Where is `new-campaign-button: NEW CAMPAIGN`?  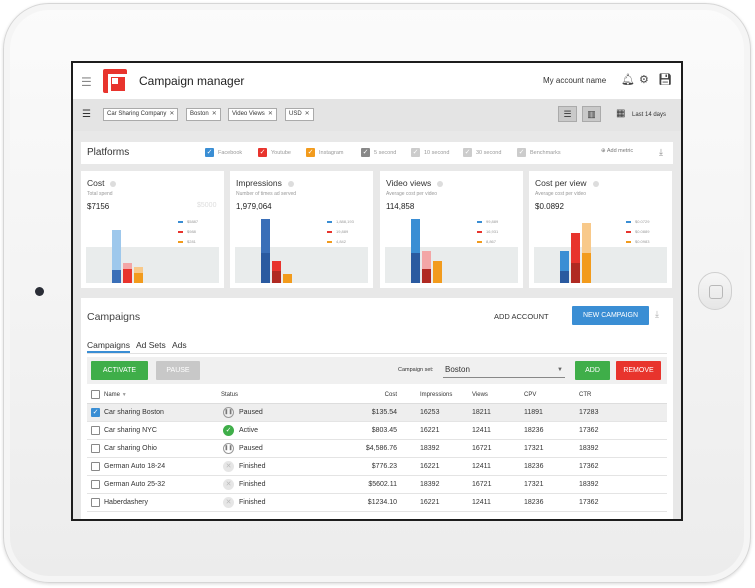 new-campaign-button: NEW CAMPAIGN is located at coordinates (610, 315).